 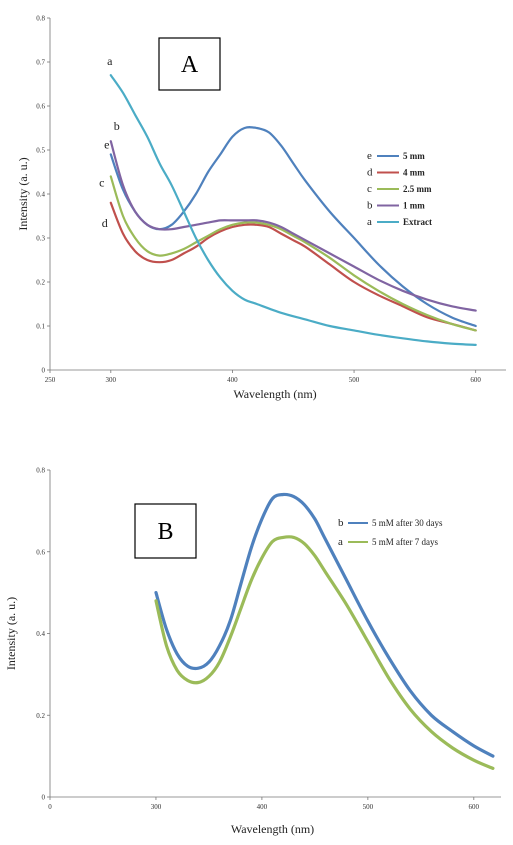 I want to click on legend-label: 2.5 mm, so click(x=417, y=189).